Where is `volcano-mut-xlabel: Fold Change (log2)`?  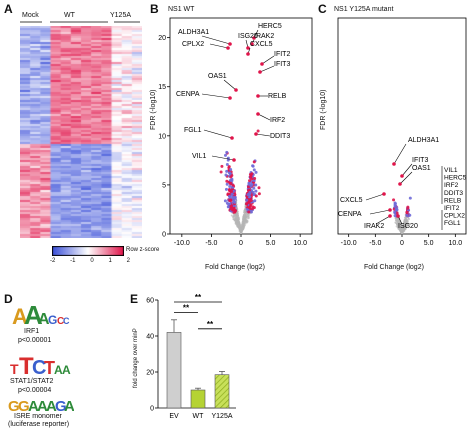
volcano-mut-xlabel: Fold Change (log2) is located at coordinates (394, 267).